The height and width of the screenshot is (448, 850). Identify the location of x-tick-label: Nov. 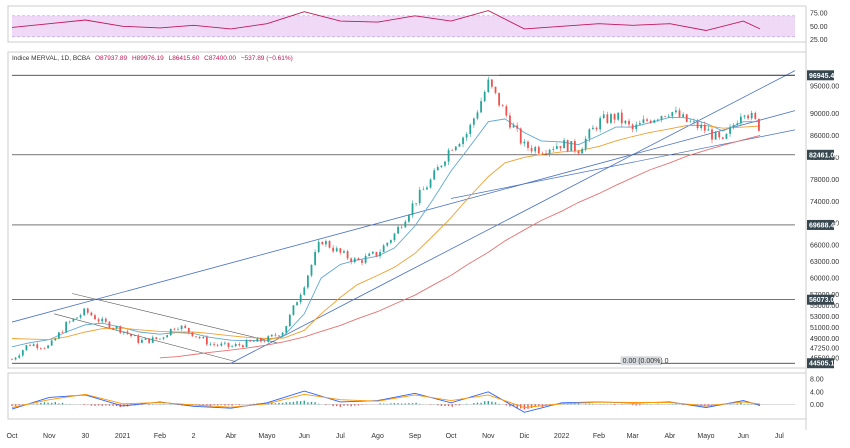
(49, 436).